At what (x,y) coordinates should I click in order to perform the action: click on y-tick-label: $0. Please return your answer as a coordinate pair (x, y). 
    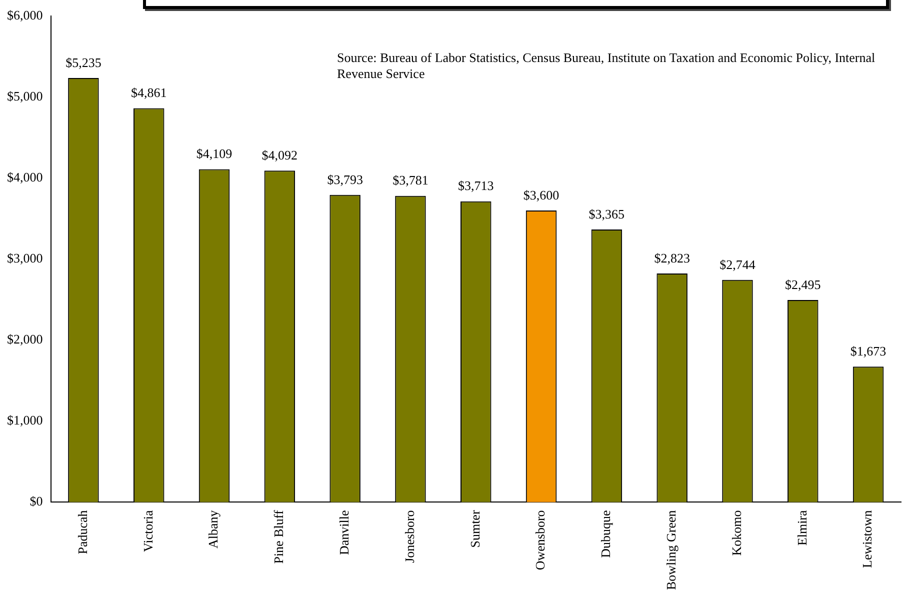
    Looking at the image, I should click on (36, 501).